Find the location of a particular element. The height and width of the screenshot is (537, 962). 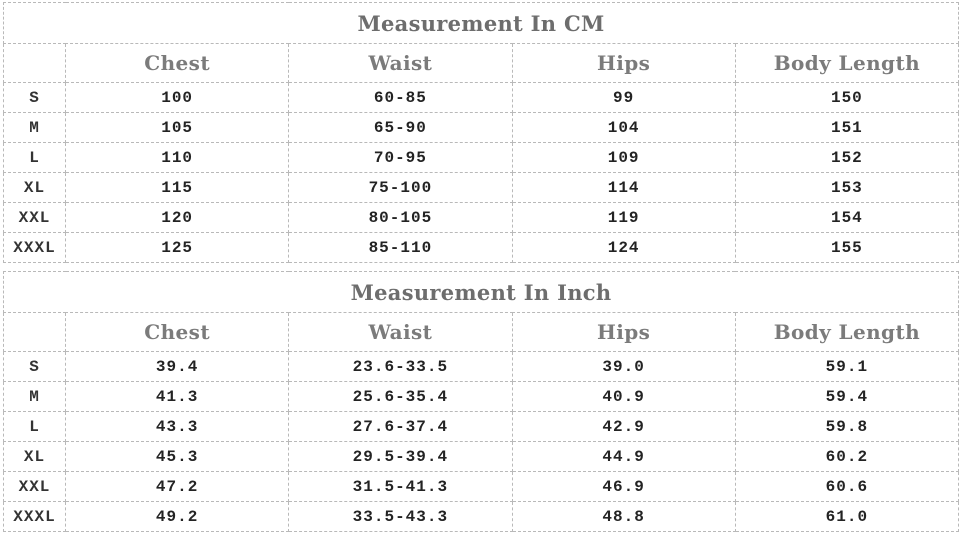

hips-value: 40.9 is located at coordinates (623, 396).